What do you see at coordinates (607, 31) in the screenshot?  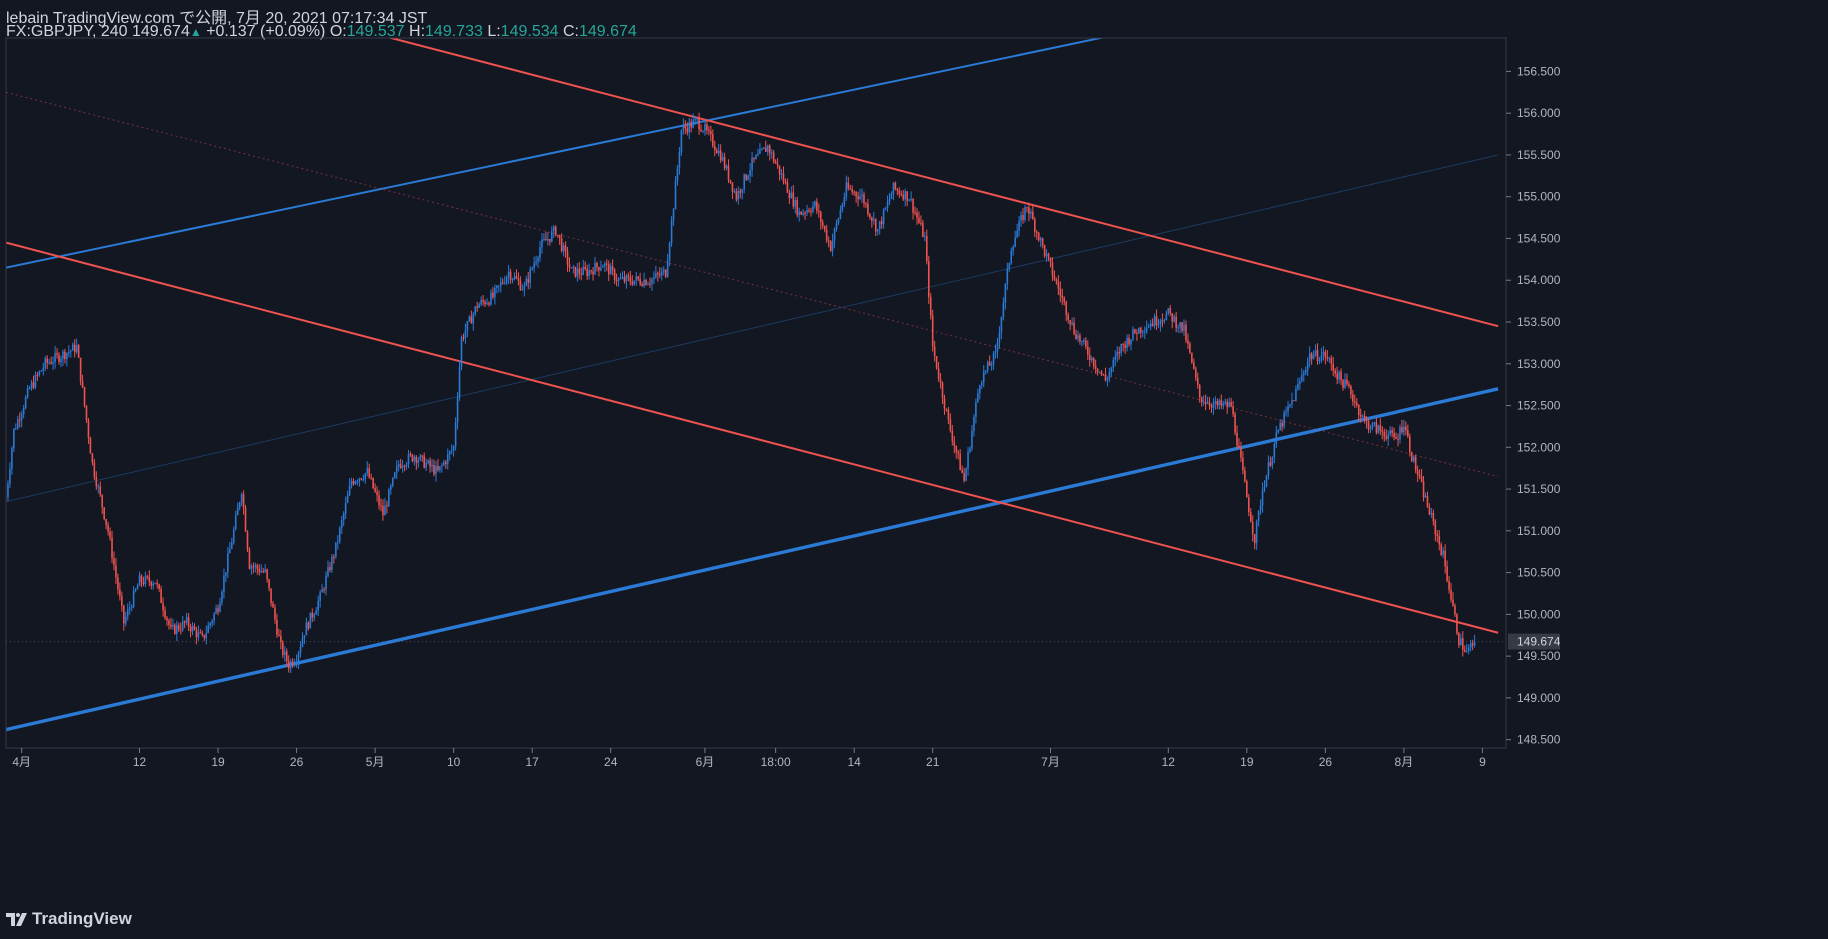 I see `close-value: 149.674` at bounding box center [607, 31].